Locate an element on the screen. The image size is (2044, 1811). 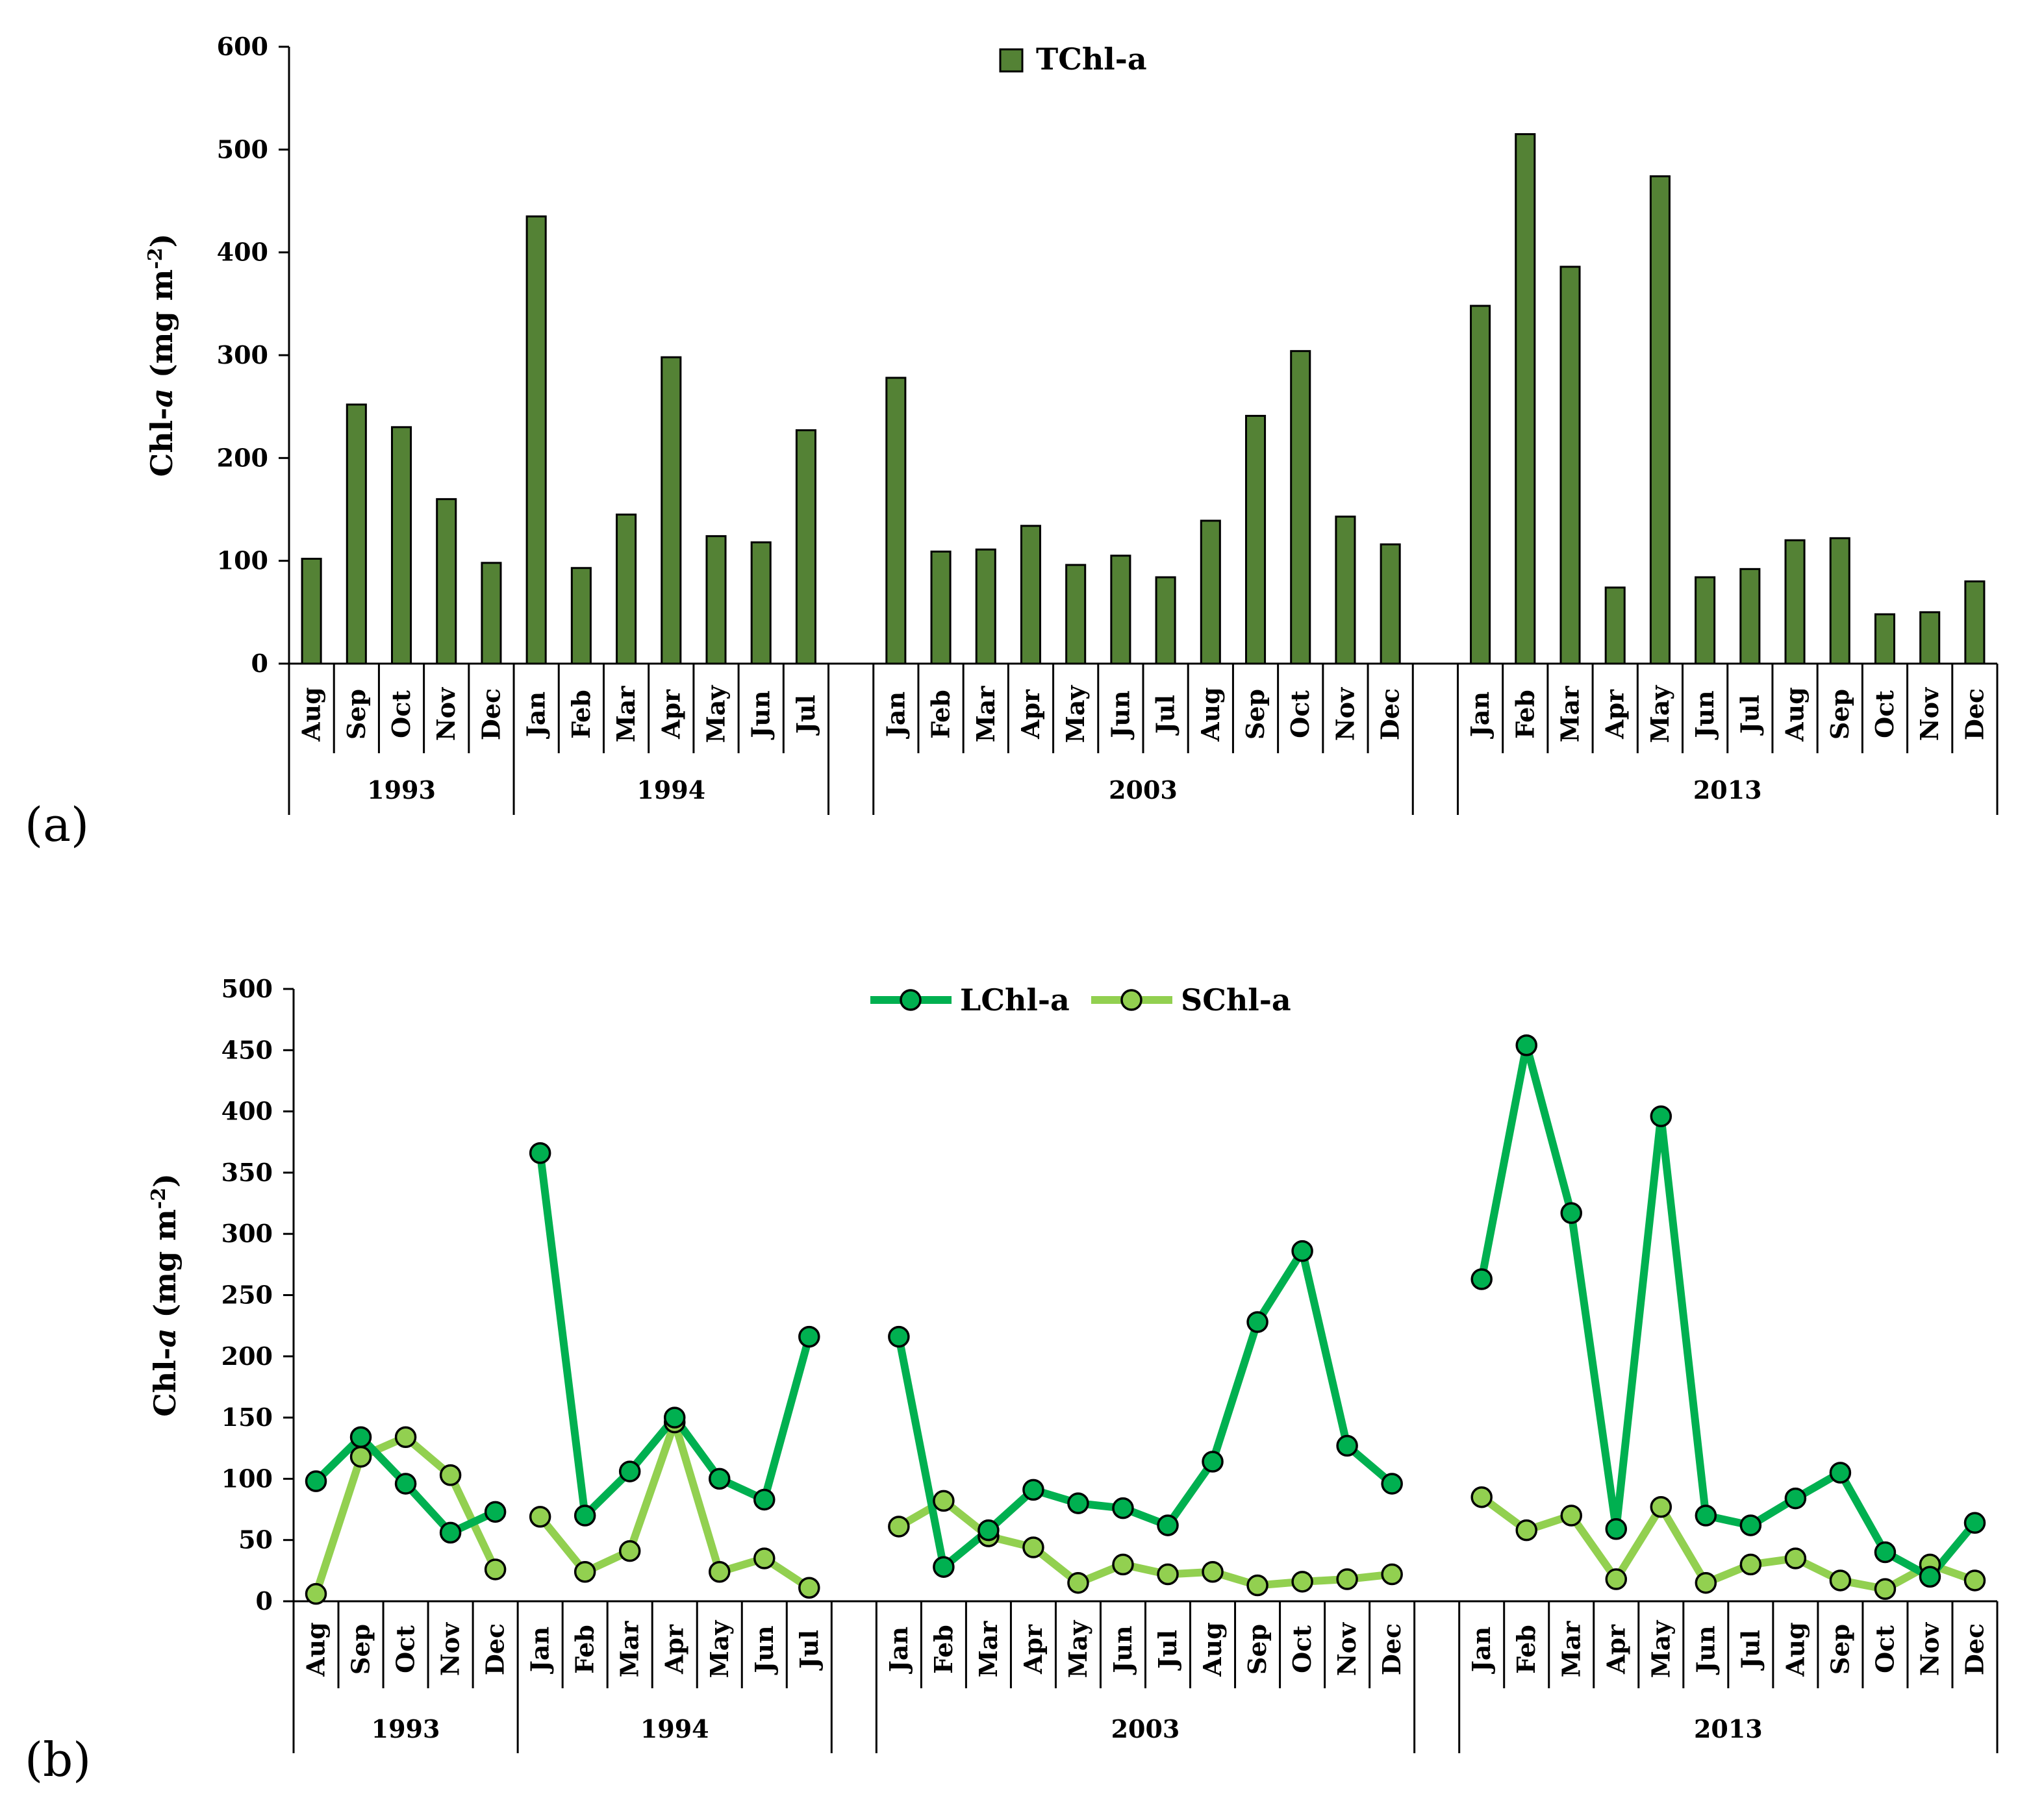
y-tick-label: 500 is located at coordinates (247, 988).